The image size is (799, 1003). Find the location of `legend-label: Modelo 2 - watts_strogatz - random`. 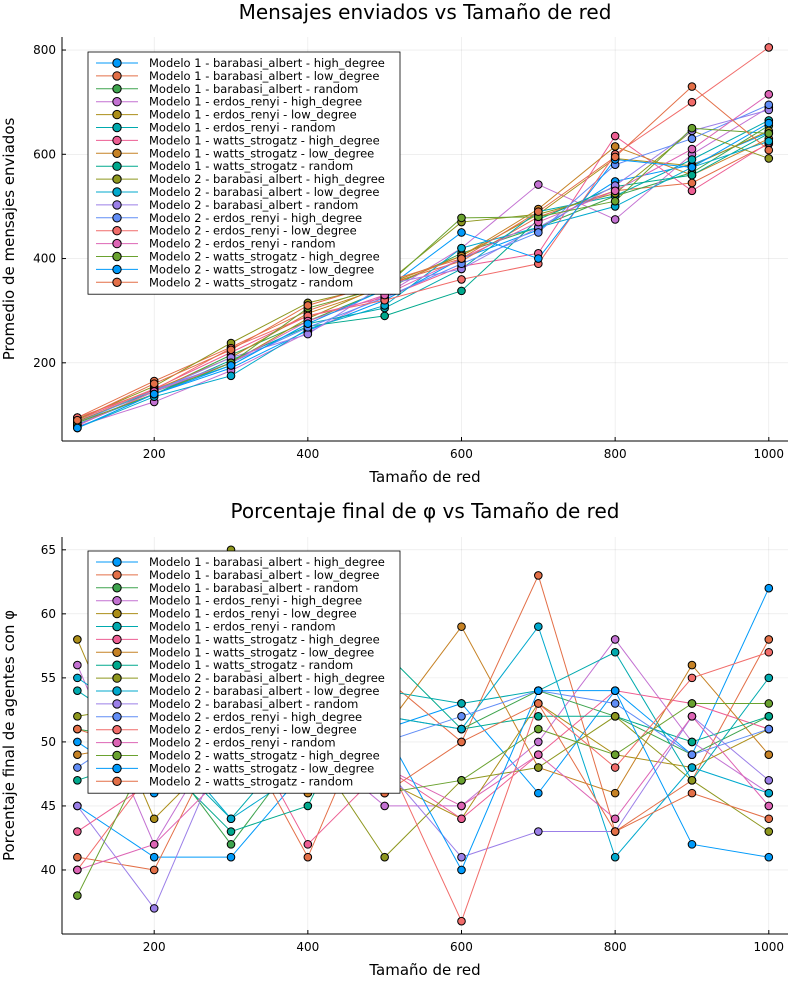

legend-label: Modelo 2 - watts_strogatz - random is located at coordinates (251, 282).